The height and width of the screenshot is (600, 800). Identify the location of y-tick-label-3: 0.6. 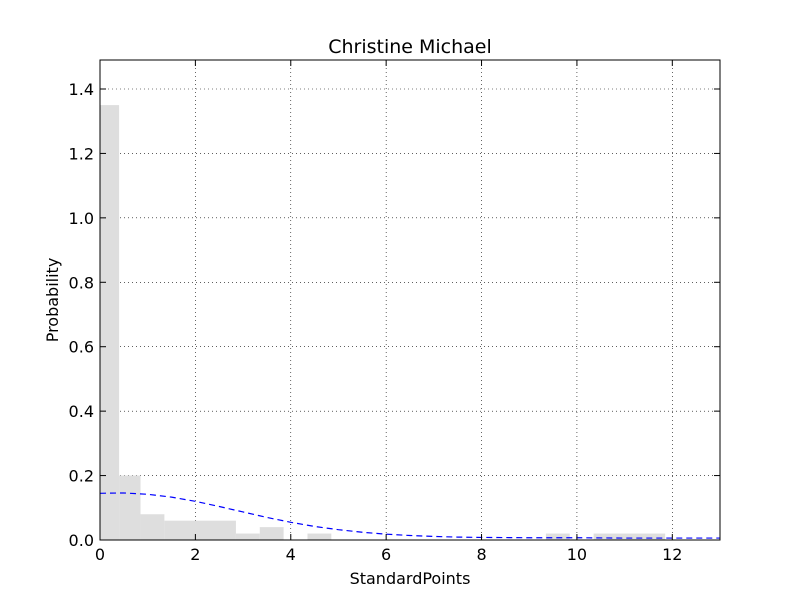
(81, 347).